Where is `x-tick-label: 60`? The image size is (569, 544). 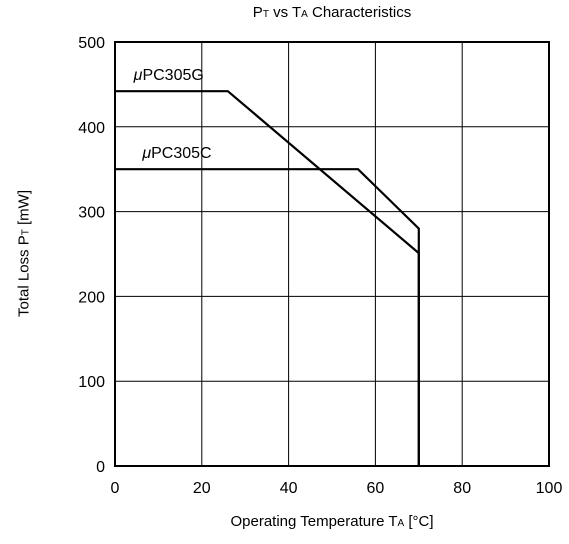
x-tick-label: 60 is located at coordinates (376, 488).